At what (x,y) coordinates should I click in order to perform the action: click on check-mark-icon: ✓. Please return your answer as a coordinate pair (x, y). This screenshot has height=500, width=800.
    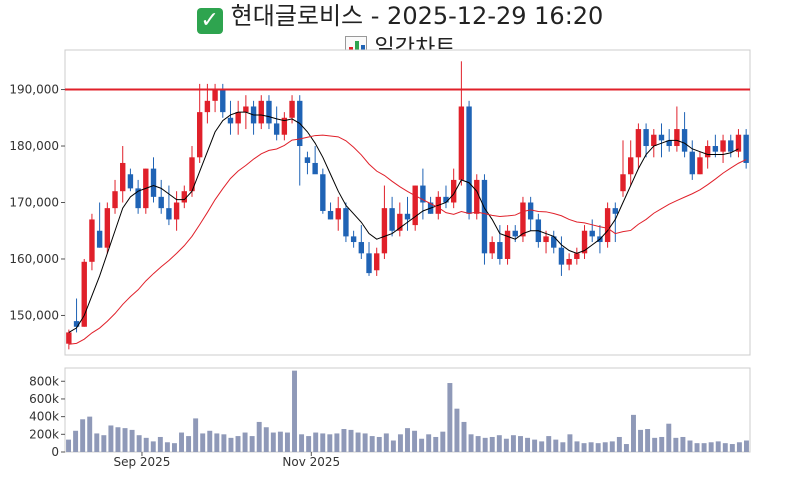
    Looking at the image, I should click on (209, 21).